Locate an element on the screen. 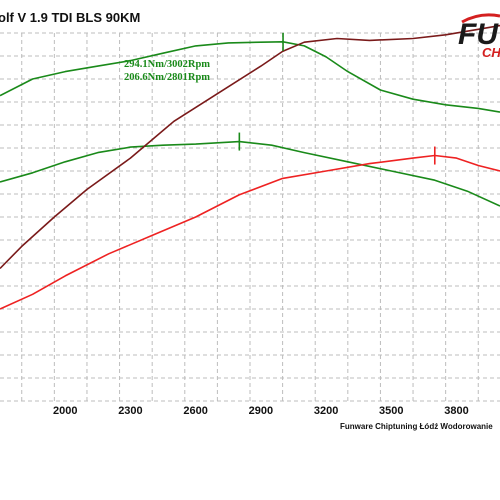 This screenshot has width=500, height=500. x-tick-label: 2300 is located at coordinates (130, 411).